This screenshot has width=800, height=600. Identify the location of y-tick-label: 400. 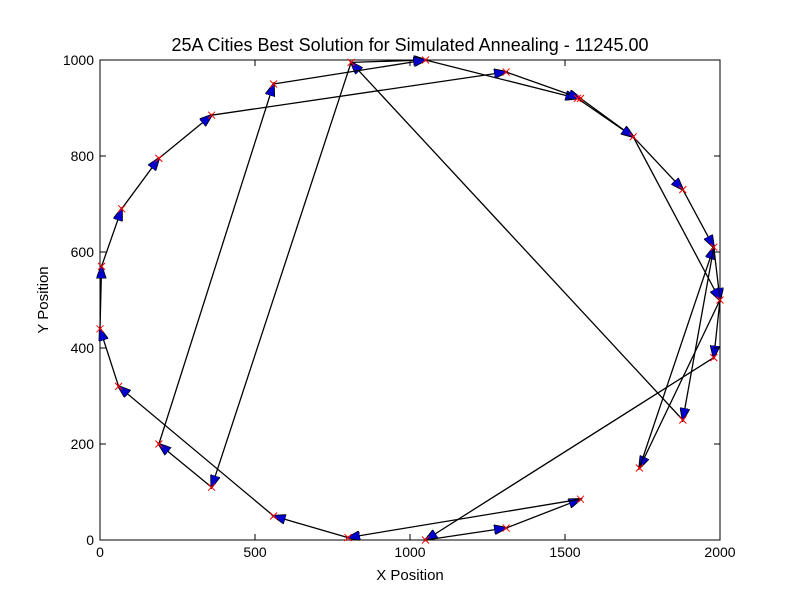
(83, 348).